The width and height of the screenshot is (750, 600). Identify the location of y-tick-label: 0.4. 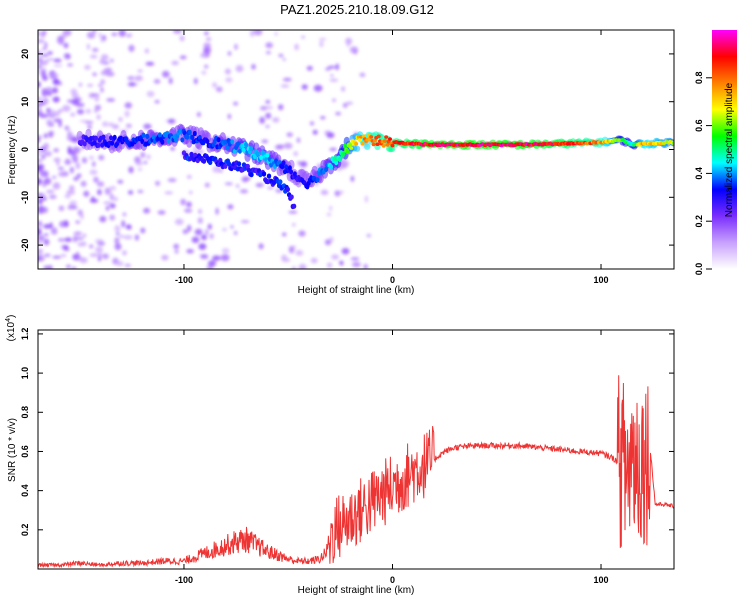
(25, 490).